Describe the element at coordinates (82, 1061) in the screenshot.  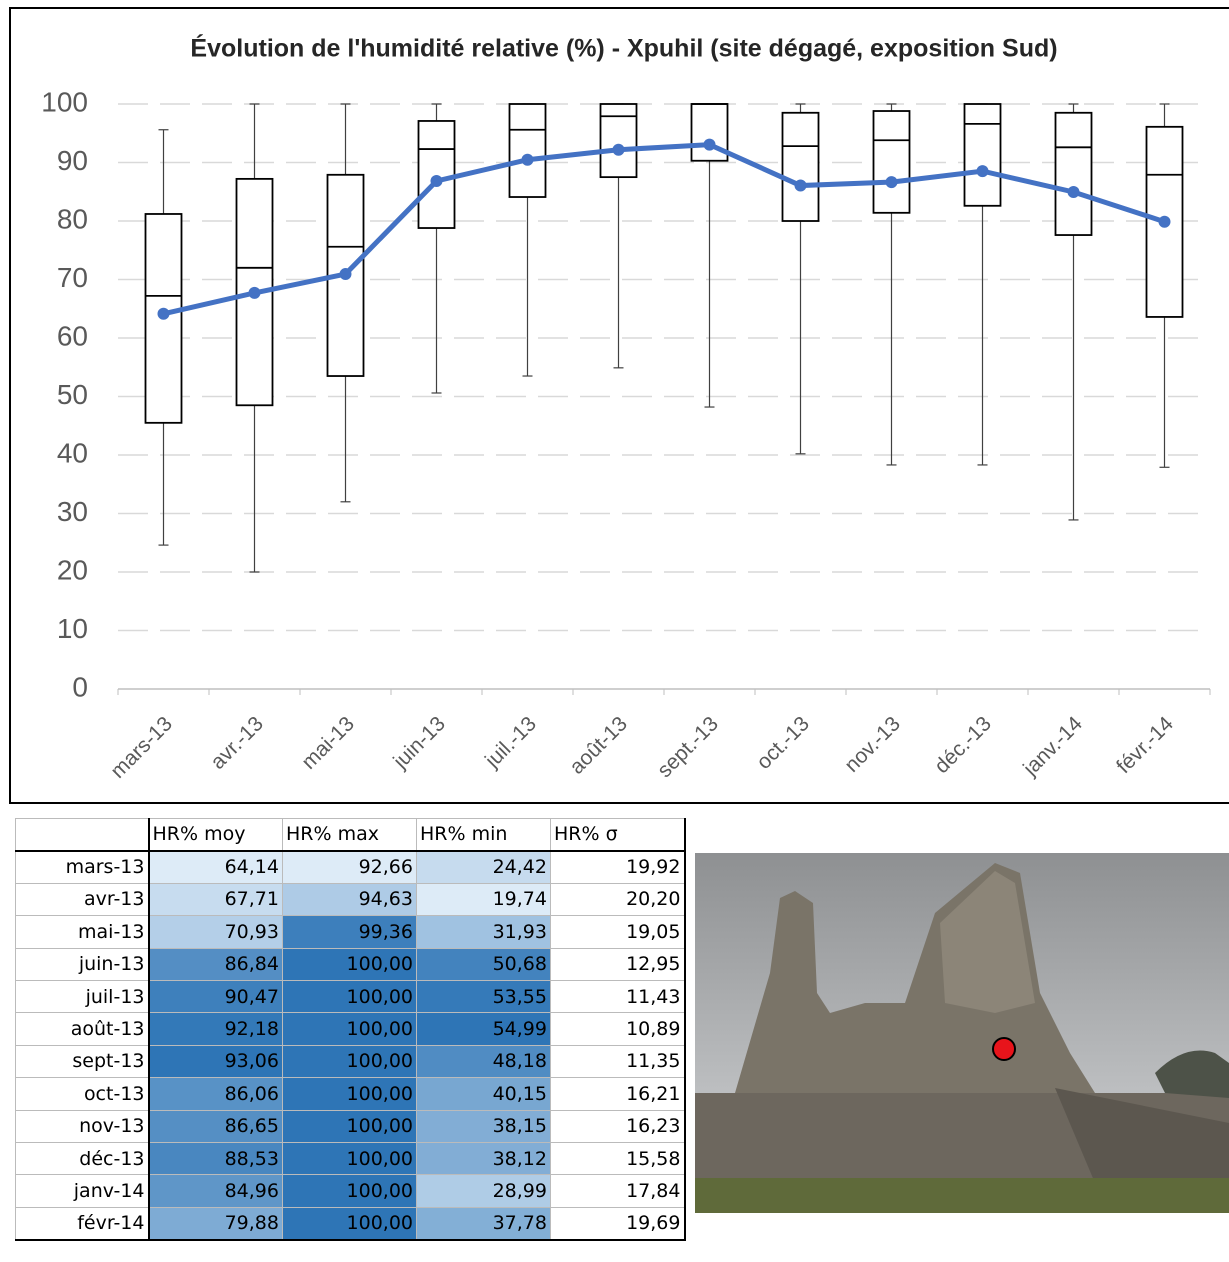
I see `row-label: sept-13` at that location.